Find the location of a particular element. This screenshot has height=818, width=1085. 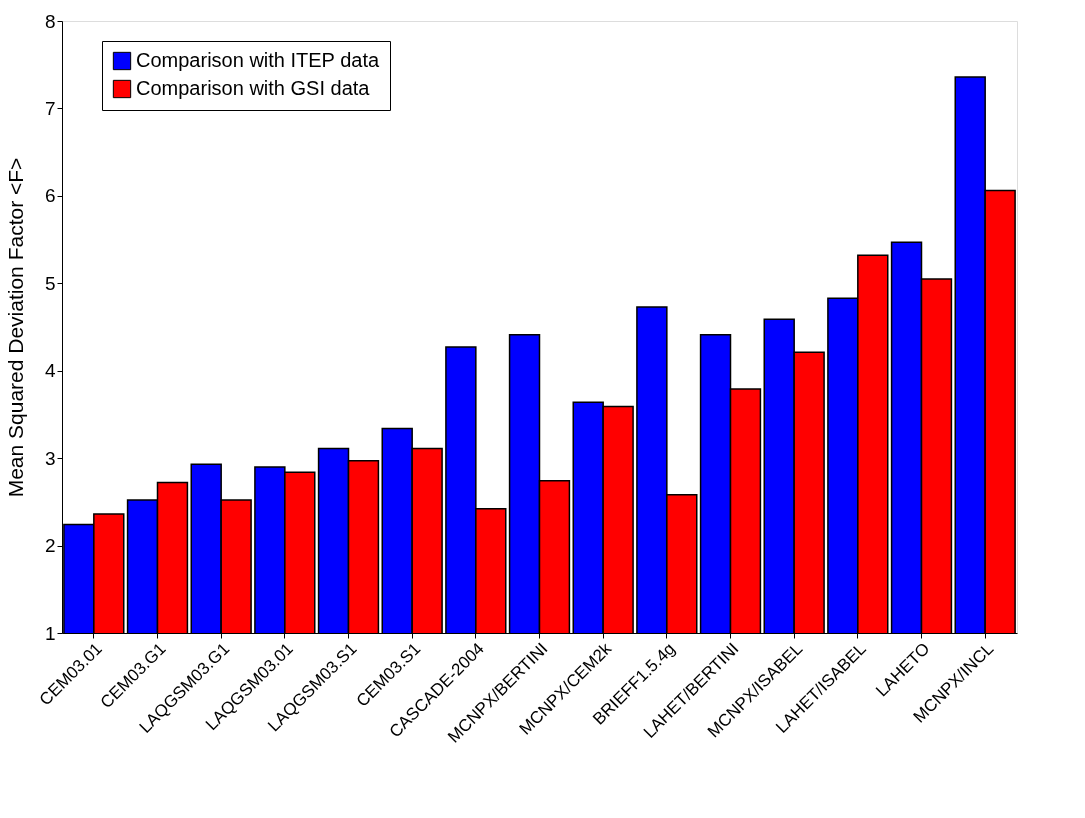

y-tick-label: 7 is located at coordinates (50, 108).